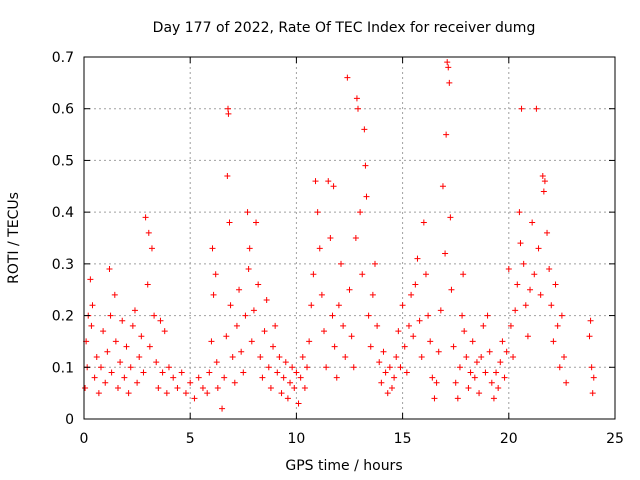 The image size is (640, 480). Describe the element at coordinates (63, 368) in the screenshot. I see `y-tick-label: 0.1` at that location.